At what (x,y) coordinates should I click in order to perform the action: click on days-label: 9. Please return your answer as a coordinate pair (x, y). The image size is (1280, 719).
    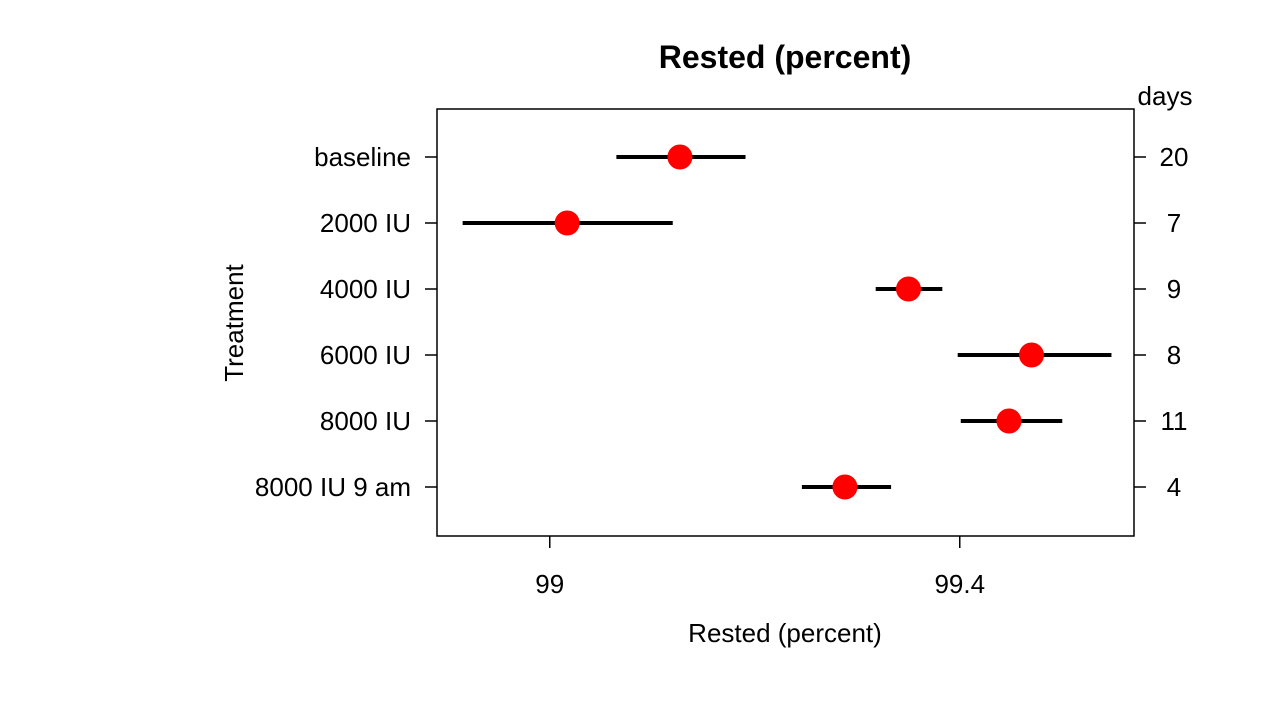
    Looking at the image, I should click on (1174, 289).